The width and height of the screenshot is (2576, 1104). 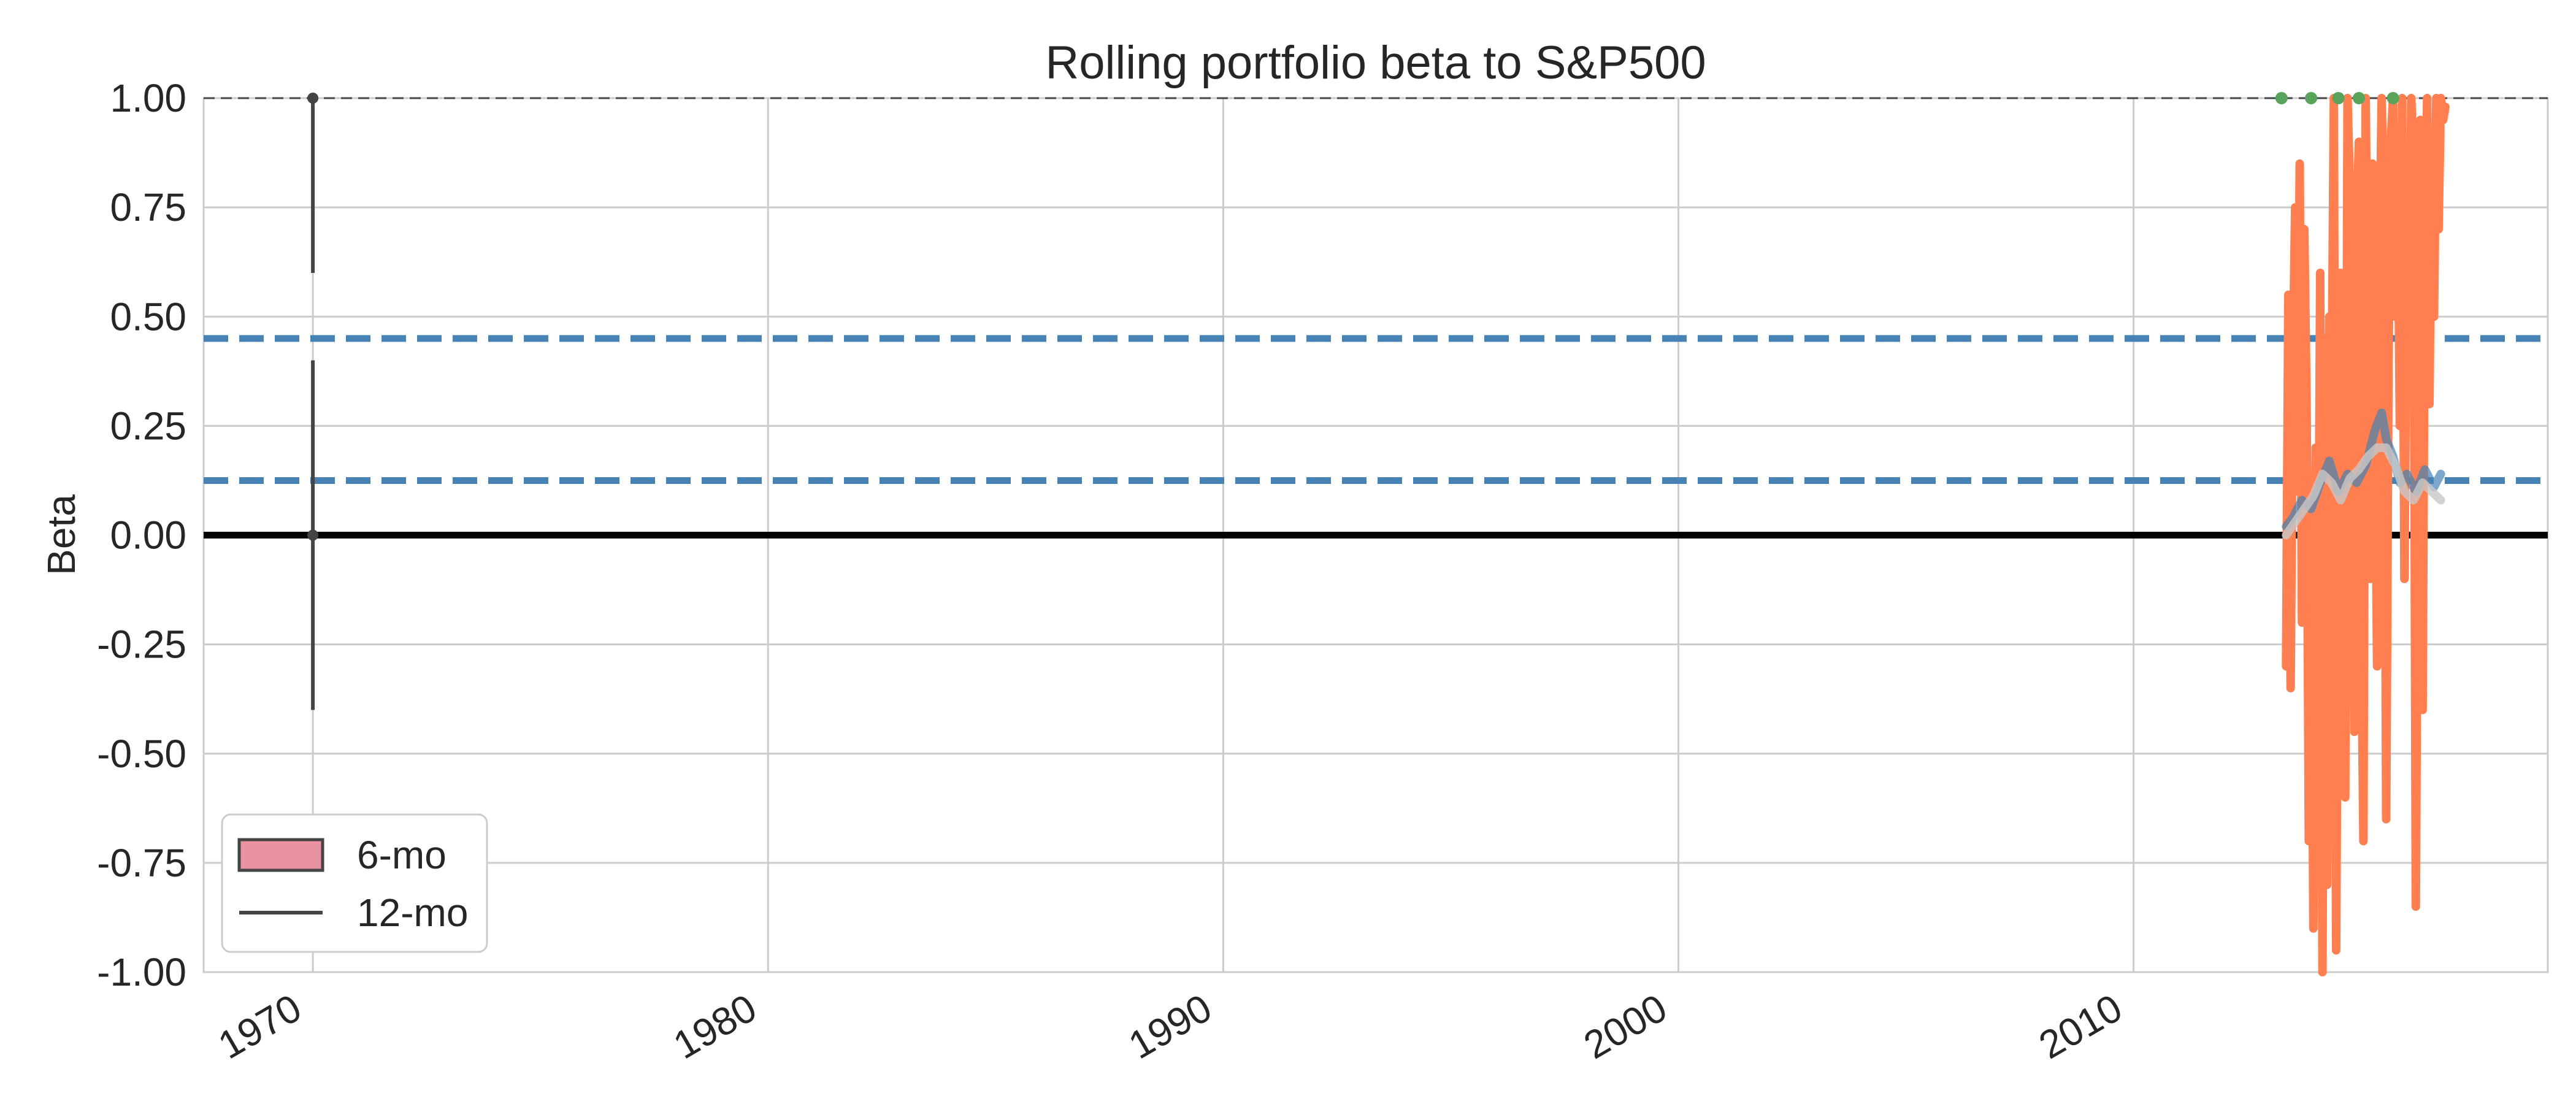 I want to click on legend: 6-mo 12-mo, so click(x=354, y=883).